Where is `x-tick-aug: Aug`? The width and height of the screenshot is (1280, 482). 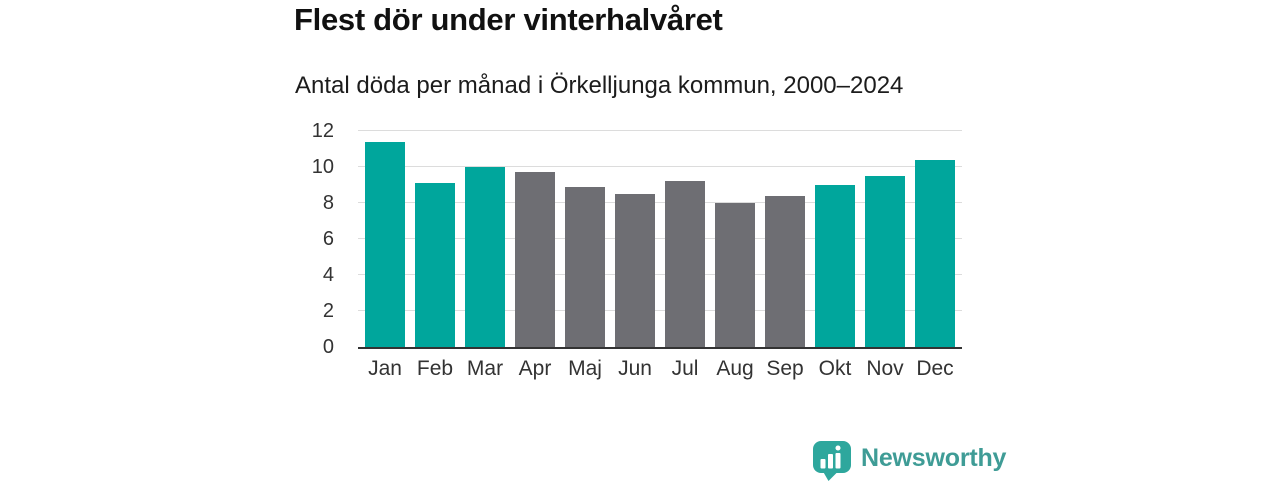
x-tick-aug: Aug is located at coordinates (735, 368).